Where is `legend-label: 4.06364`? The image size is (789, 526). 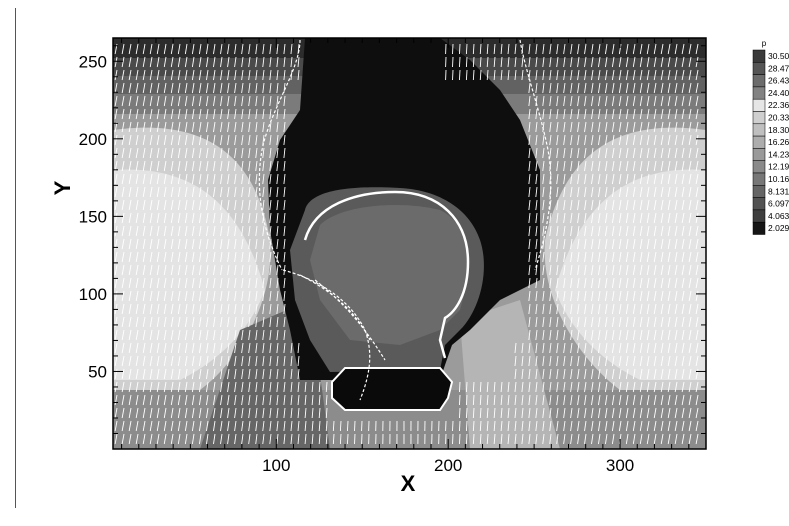 legend-label: 4.06364 is located at coordinates (778, 216).